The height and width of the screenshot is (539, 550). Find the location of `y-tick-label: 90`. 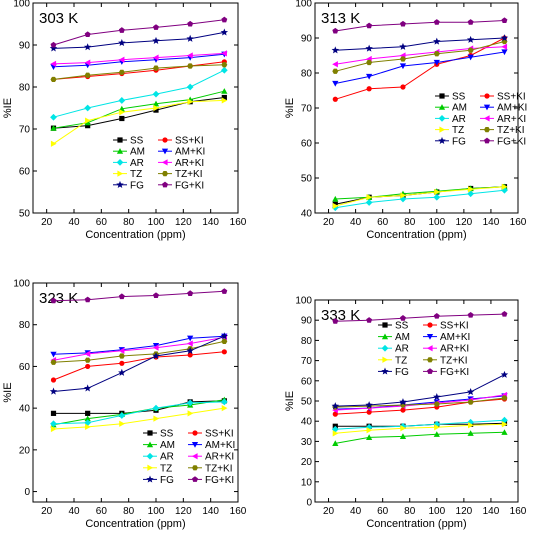

y-tick-label: 90 is located at coordinates (25, 46).